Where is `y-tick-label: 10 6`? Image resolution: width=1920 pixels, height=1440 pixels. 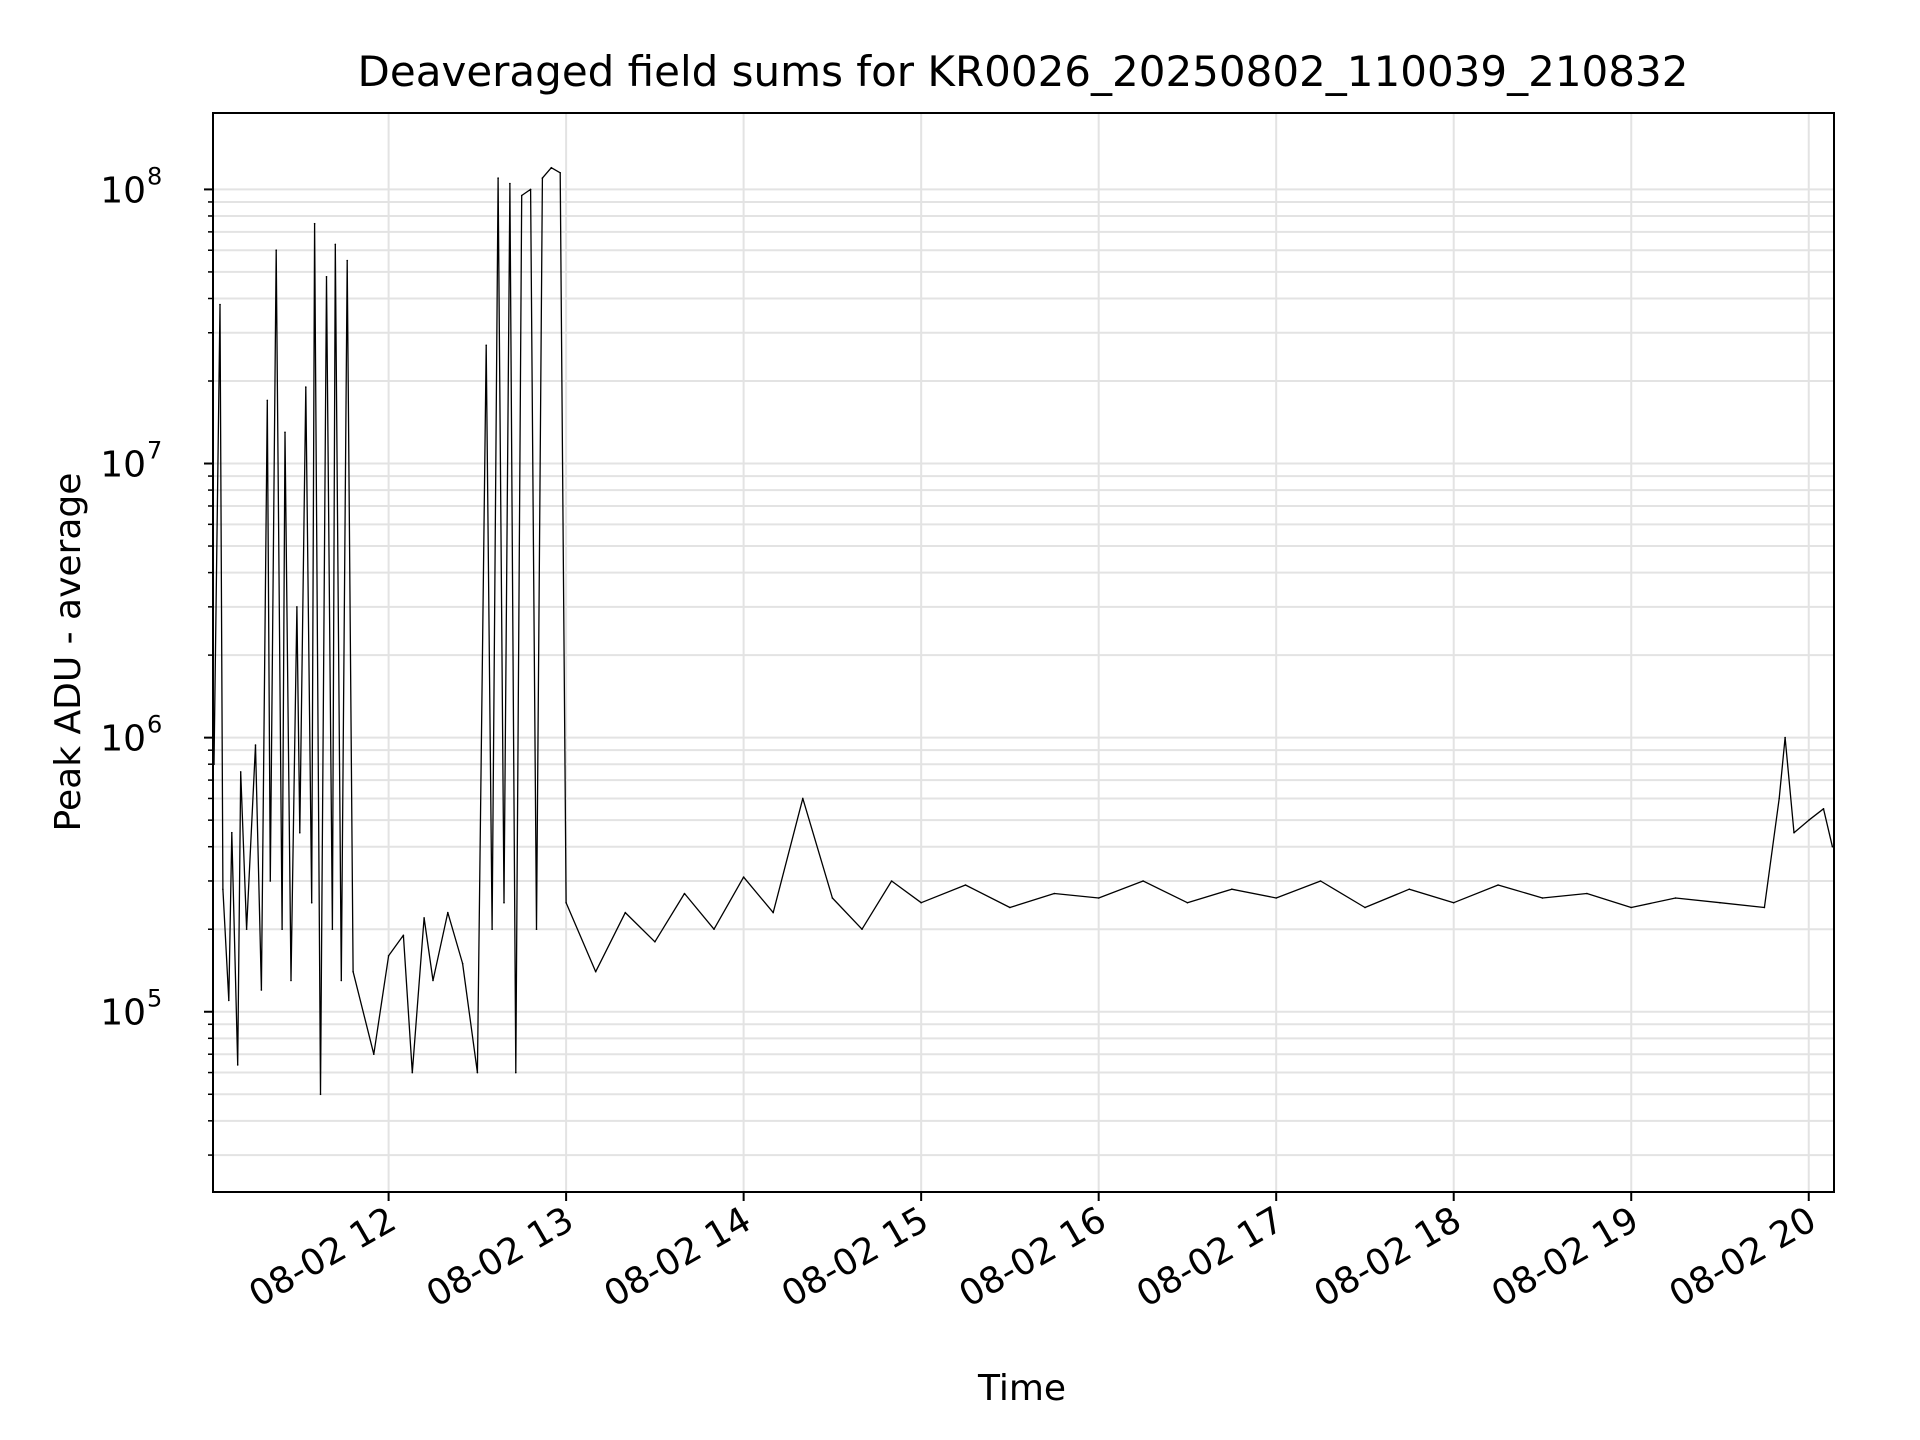
y-tick-label: 10 6 is located at coordinates (131, 735).